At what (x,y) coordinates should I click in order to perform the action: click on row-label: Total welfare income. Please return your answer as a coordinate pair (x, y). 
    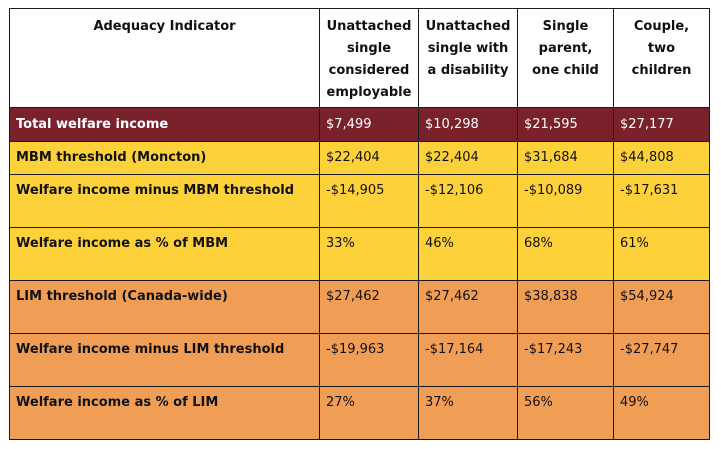
    Looking at the image, I should click on (164, 124).